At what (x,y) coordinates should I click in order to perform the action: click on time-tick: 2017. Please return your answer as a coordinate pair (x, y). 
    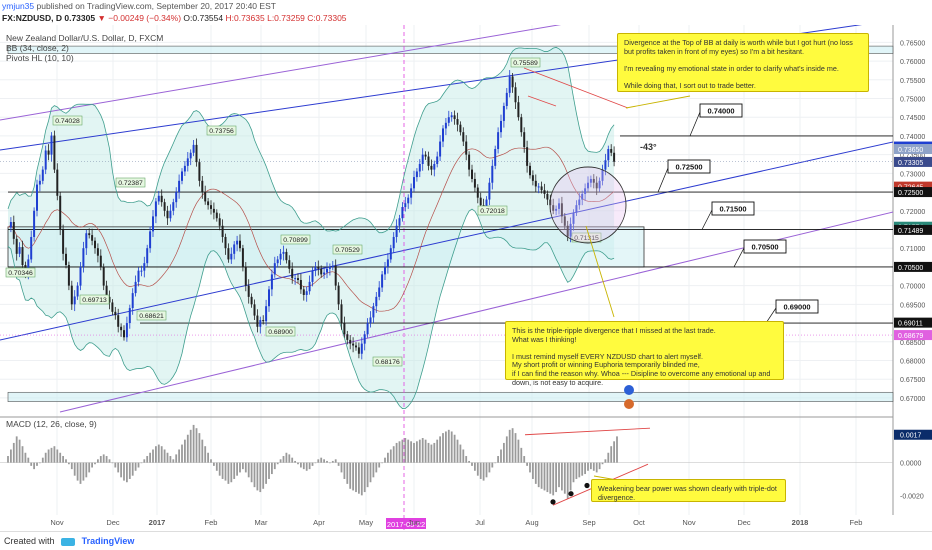
    Looking at the image, I should click on (157, 522).